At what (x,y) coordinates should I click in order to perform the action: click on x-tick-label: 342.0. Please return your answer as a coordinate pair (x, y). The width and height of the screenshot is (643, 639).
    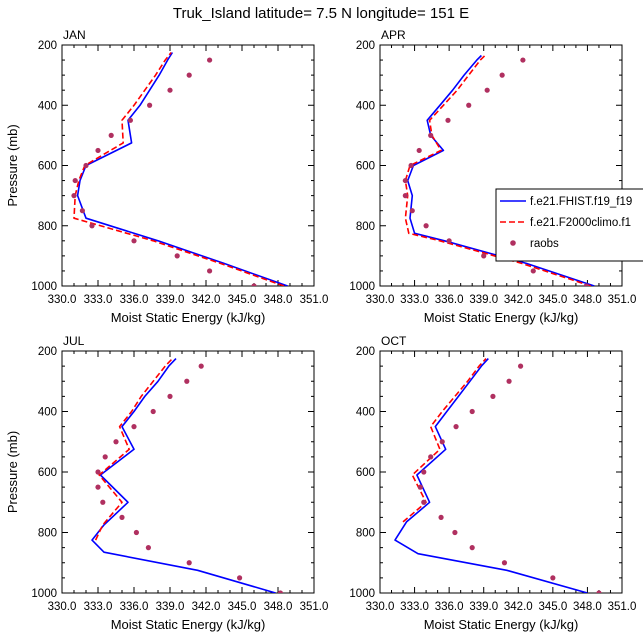
    Looking at the image, I should click on (518, 300).